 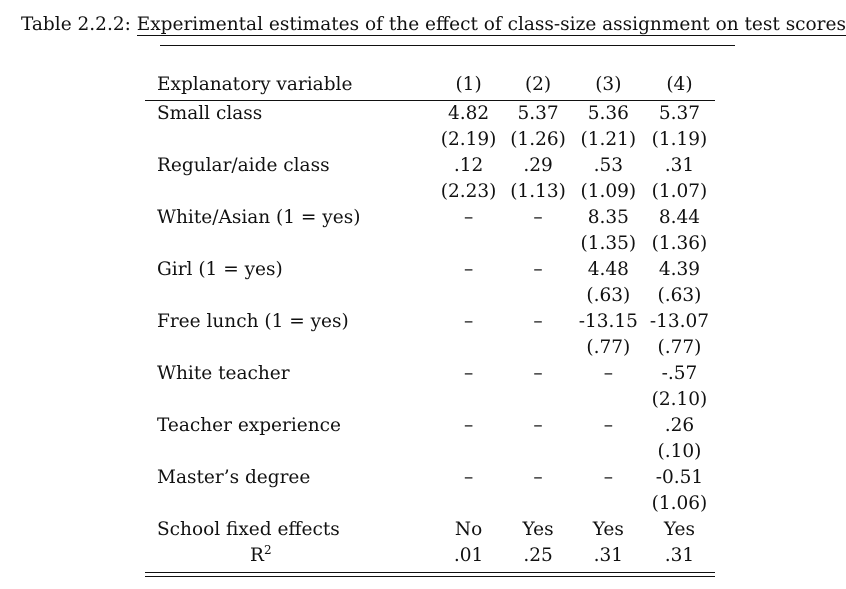 I want to click on row-variable-label: White teacher, so click(x=223, y=373).